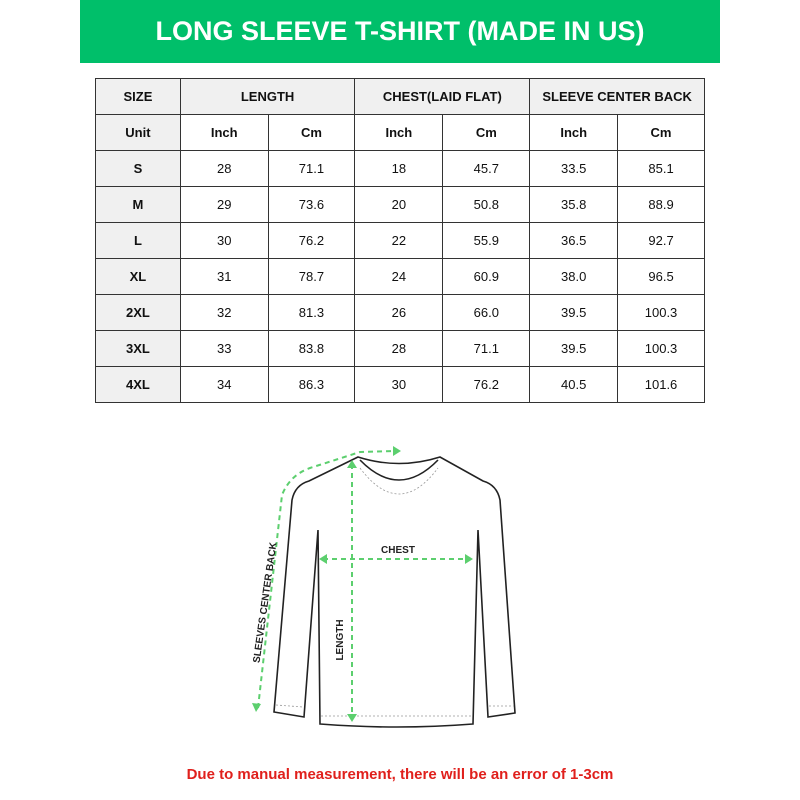 This screenshot has width=800, height=800. What do you see at coordinates (224, 276) in the screenshot?
I see `value-cell: 31` at bounding box center [224, 276].